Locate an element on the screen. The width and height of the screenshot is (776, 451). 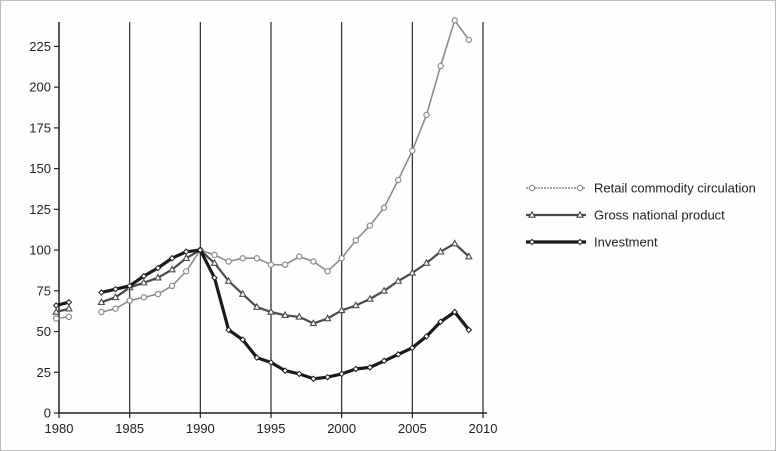
x-tick-label: 1990 is located at coordinates (200, 428).